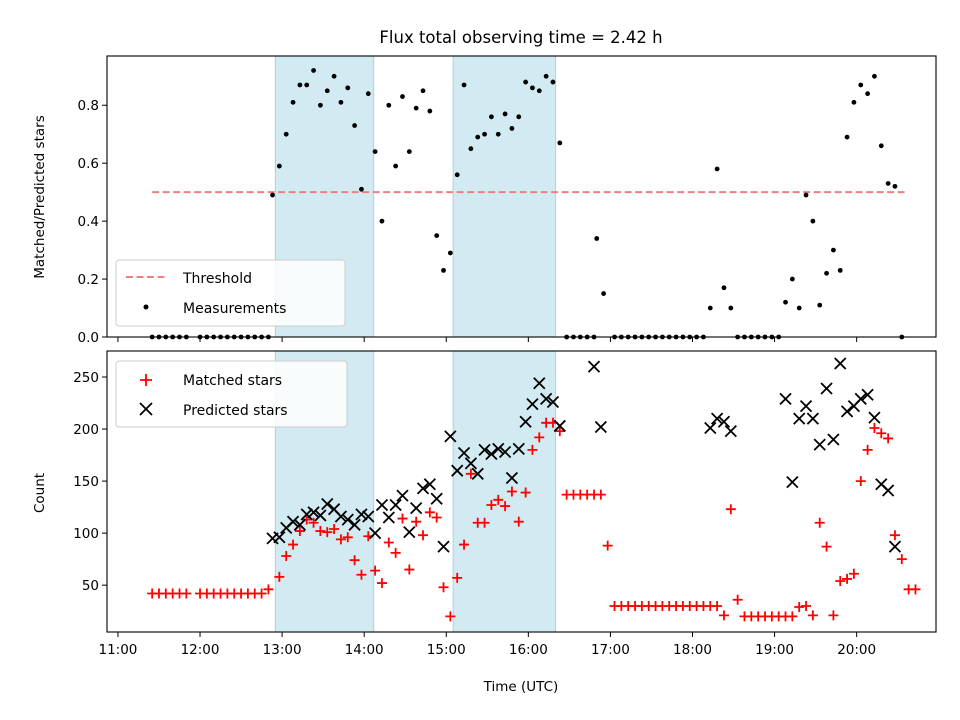 The height and width of the screenshot is (720, 960). What do you see at coordinates (146, 307) in the screenshot?
I see `legend-measurements-swatch` at bounding box center [146, 307].